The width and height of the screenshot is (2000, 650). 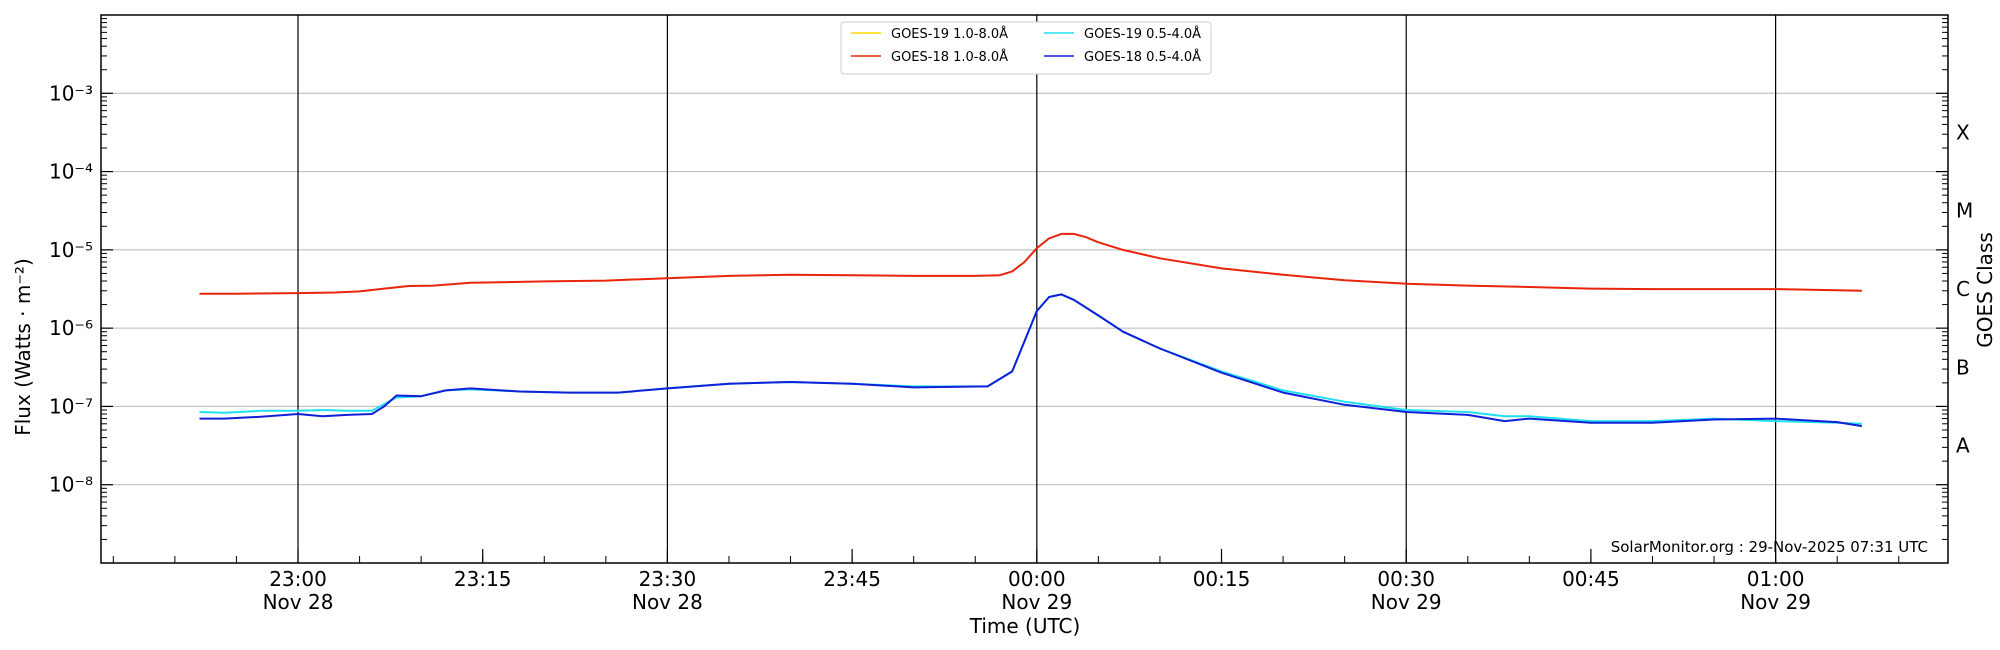 What do you see at coordinates (1591, 579) in the screenshot?
I see `x-tick-label: 00:45` at bounding box center [1591, 579].